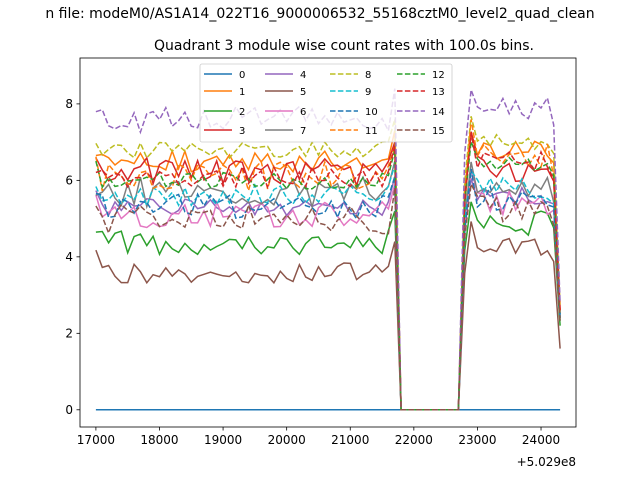  What do you see at coordinates (287, 440) in the screenshot?
I see `x-tick-label: 20000` at bounding box center [287, 440].